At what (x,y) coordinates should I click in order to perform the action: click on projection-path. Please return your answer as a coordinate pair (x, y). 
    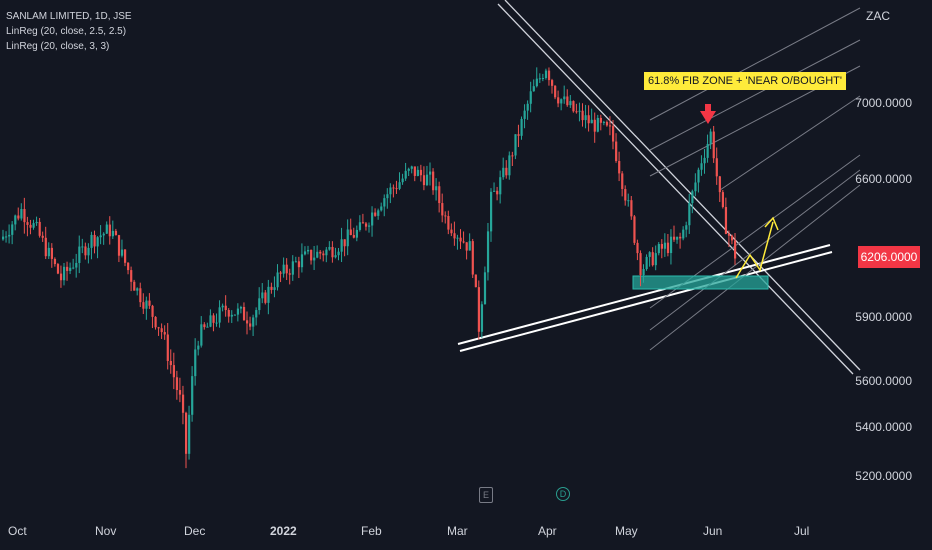
    Looking at the image, I should click on (754, 250).